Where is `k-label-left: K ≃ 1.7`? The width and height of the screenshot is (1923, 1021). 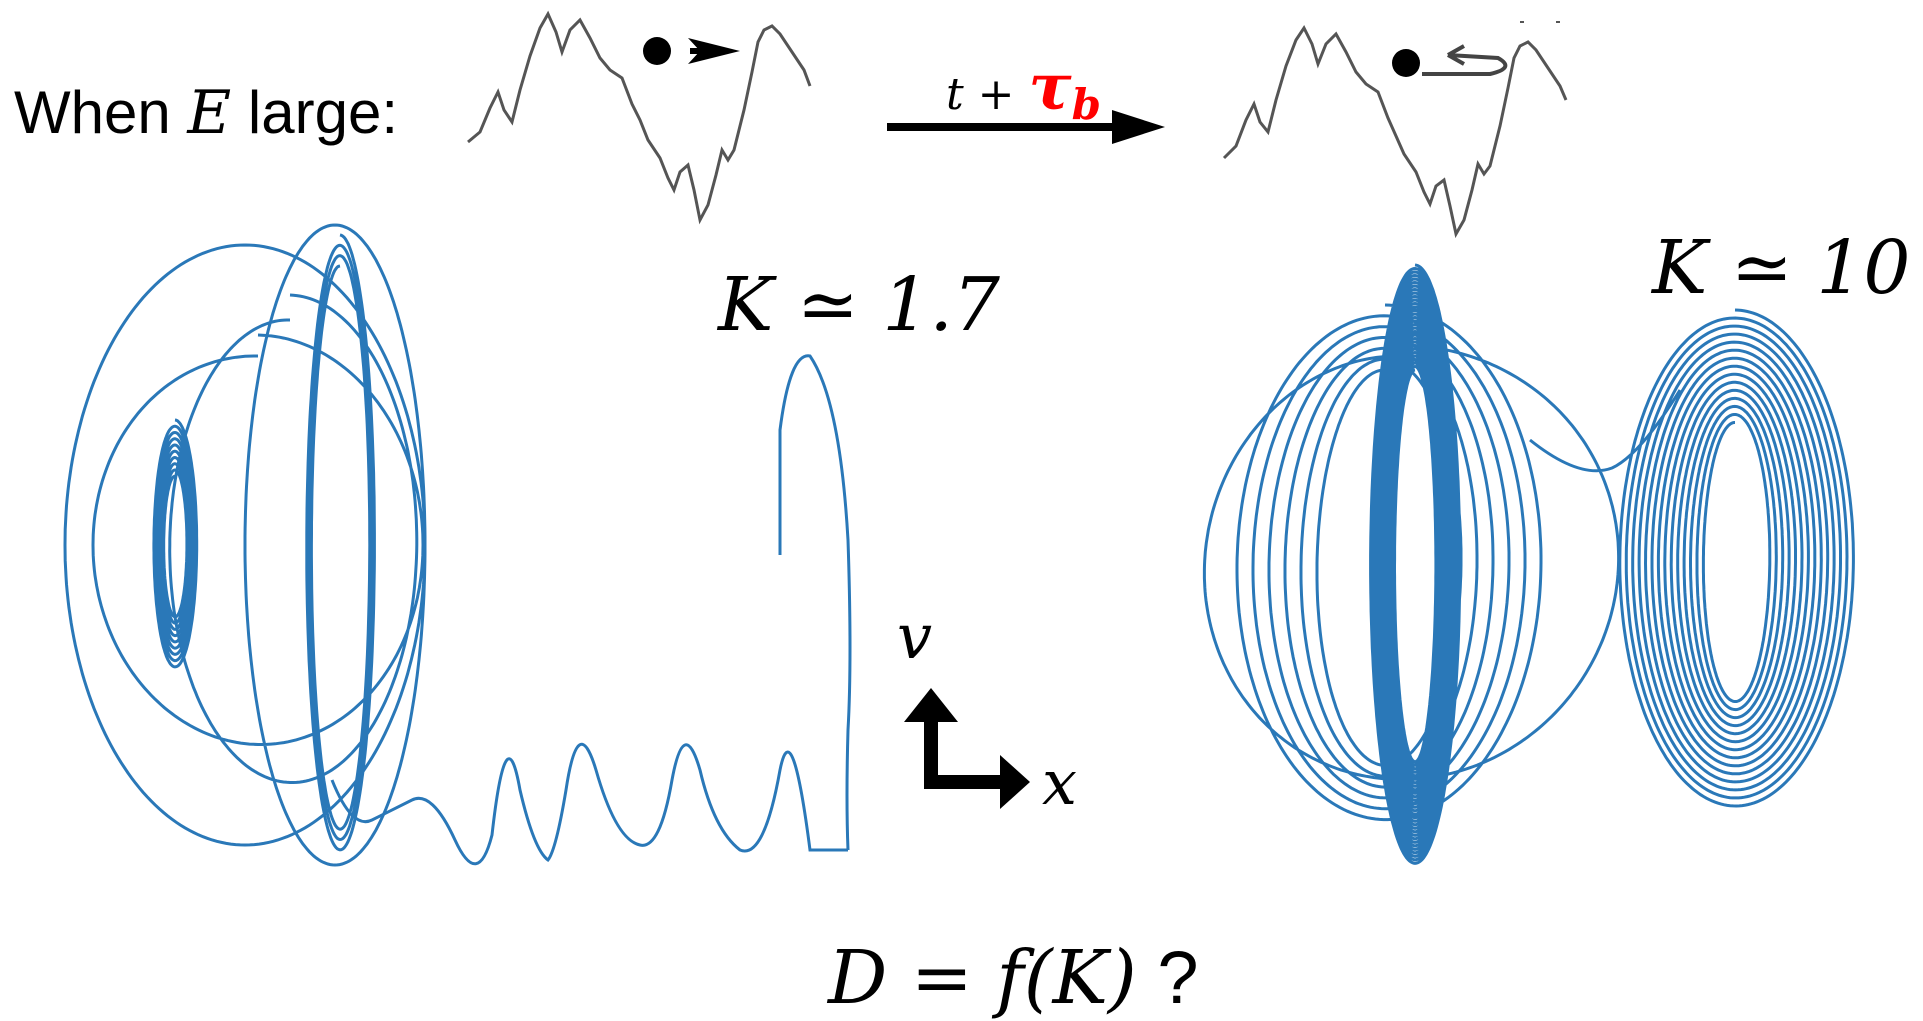 k-label-left: K ≃ 1.7 is located at coordinates (859, 305).